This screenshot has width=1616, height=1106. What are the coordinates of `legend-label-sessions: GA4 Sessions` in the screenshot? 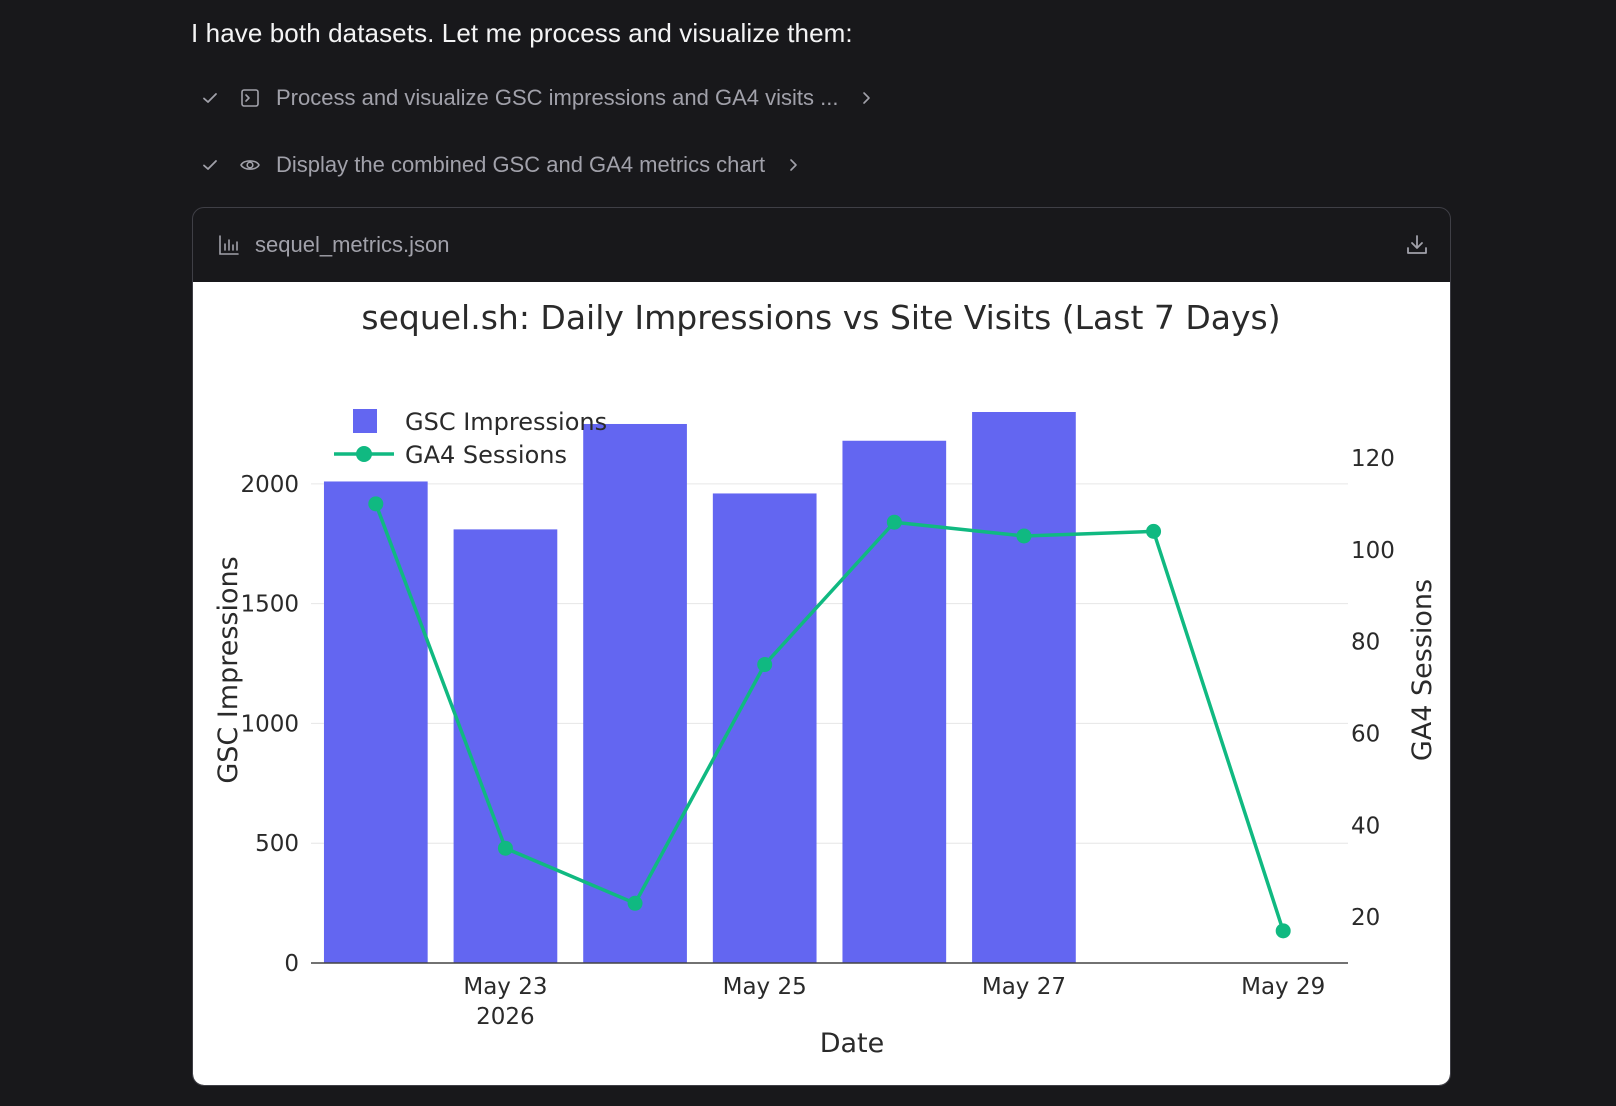 It's located at (486, 455).